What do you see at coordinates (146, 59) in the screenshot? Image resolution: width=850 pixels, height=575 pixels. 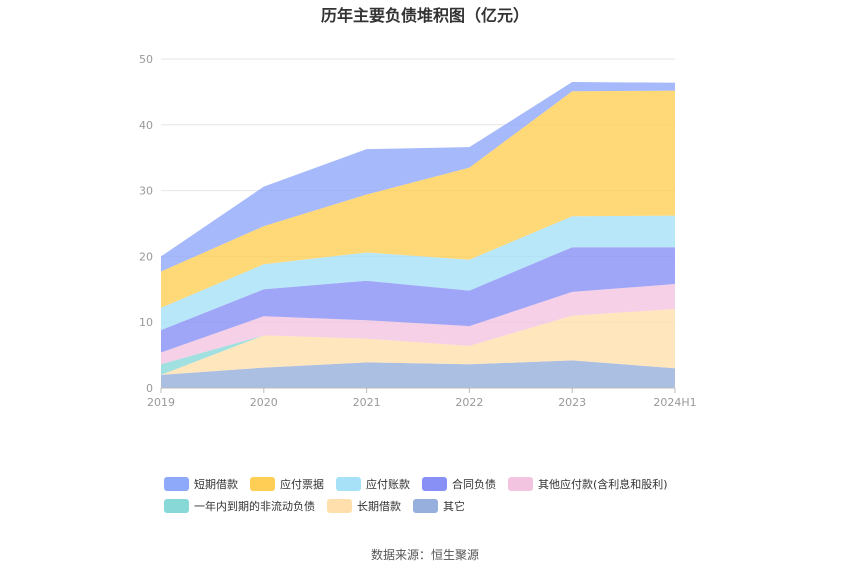 I see `y-tick-label: 50` at bounding box center [146, 59].